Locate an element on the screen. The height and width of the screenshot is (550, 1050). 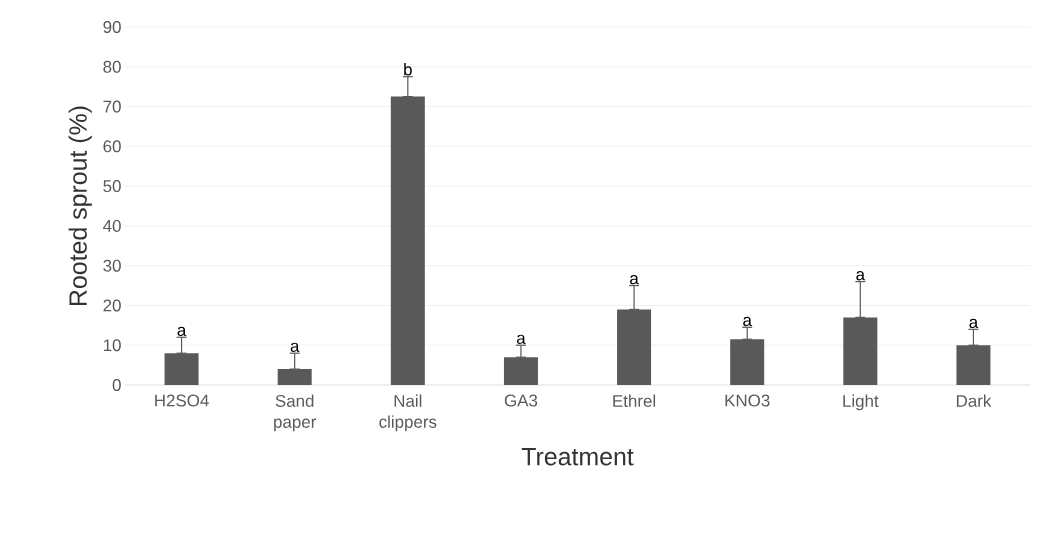
x-tick-label: Ethrel is located at coordinates (634, 400).